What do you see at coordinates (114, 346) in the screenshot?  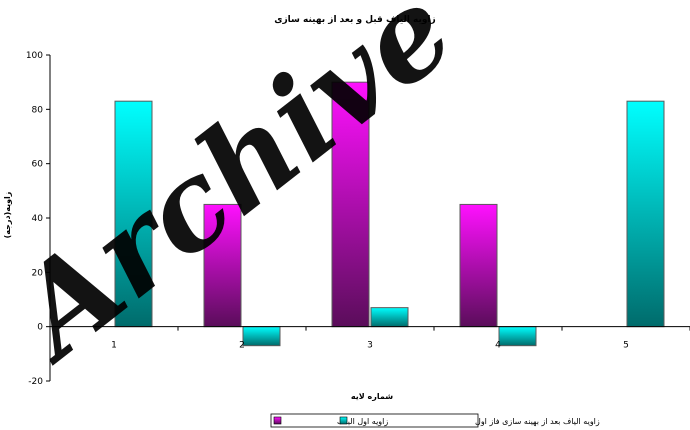 I see `x-tick-label: 1` at bounding box center [114, 346].